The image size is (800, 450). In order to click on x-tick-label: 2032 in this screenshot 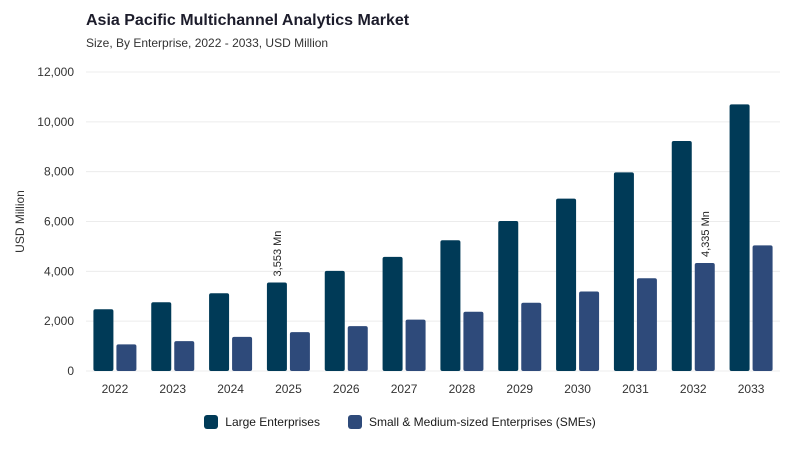, I will do `click(693, 389)`.